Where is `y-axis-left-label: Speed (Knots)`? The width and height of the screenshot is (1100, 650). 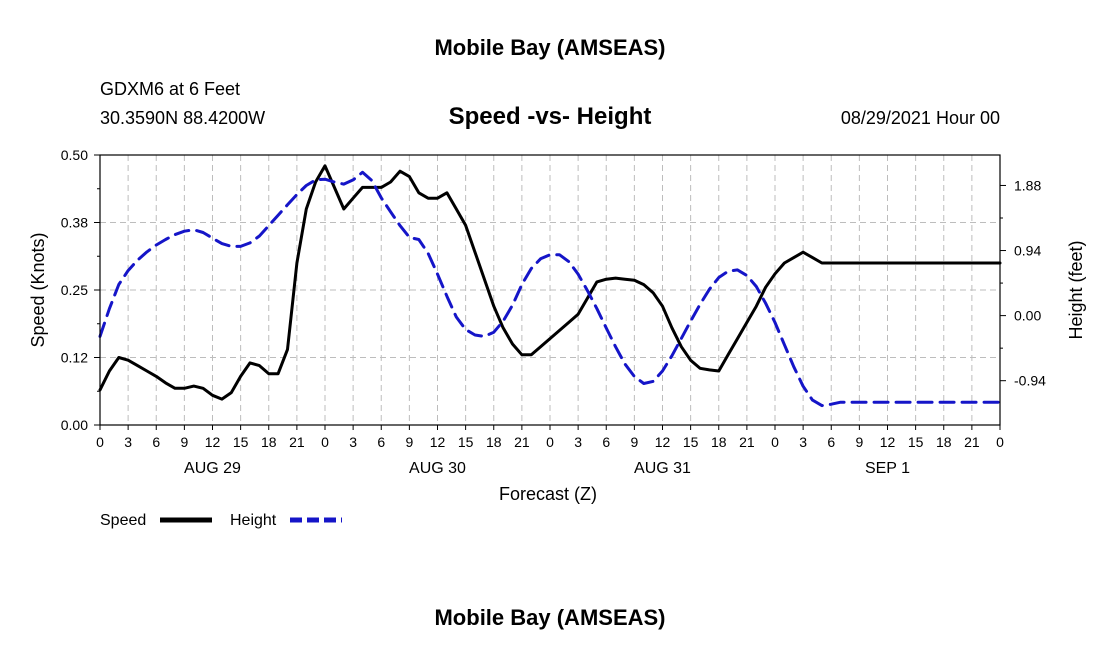
y-axis-left-label: Speed (Knots) is located at coordinates (38, 289).